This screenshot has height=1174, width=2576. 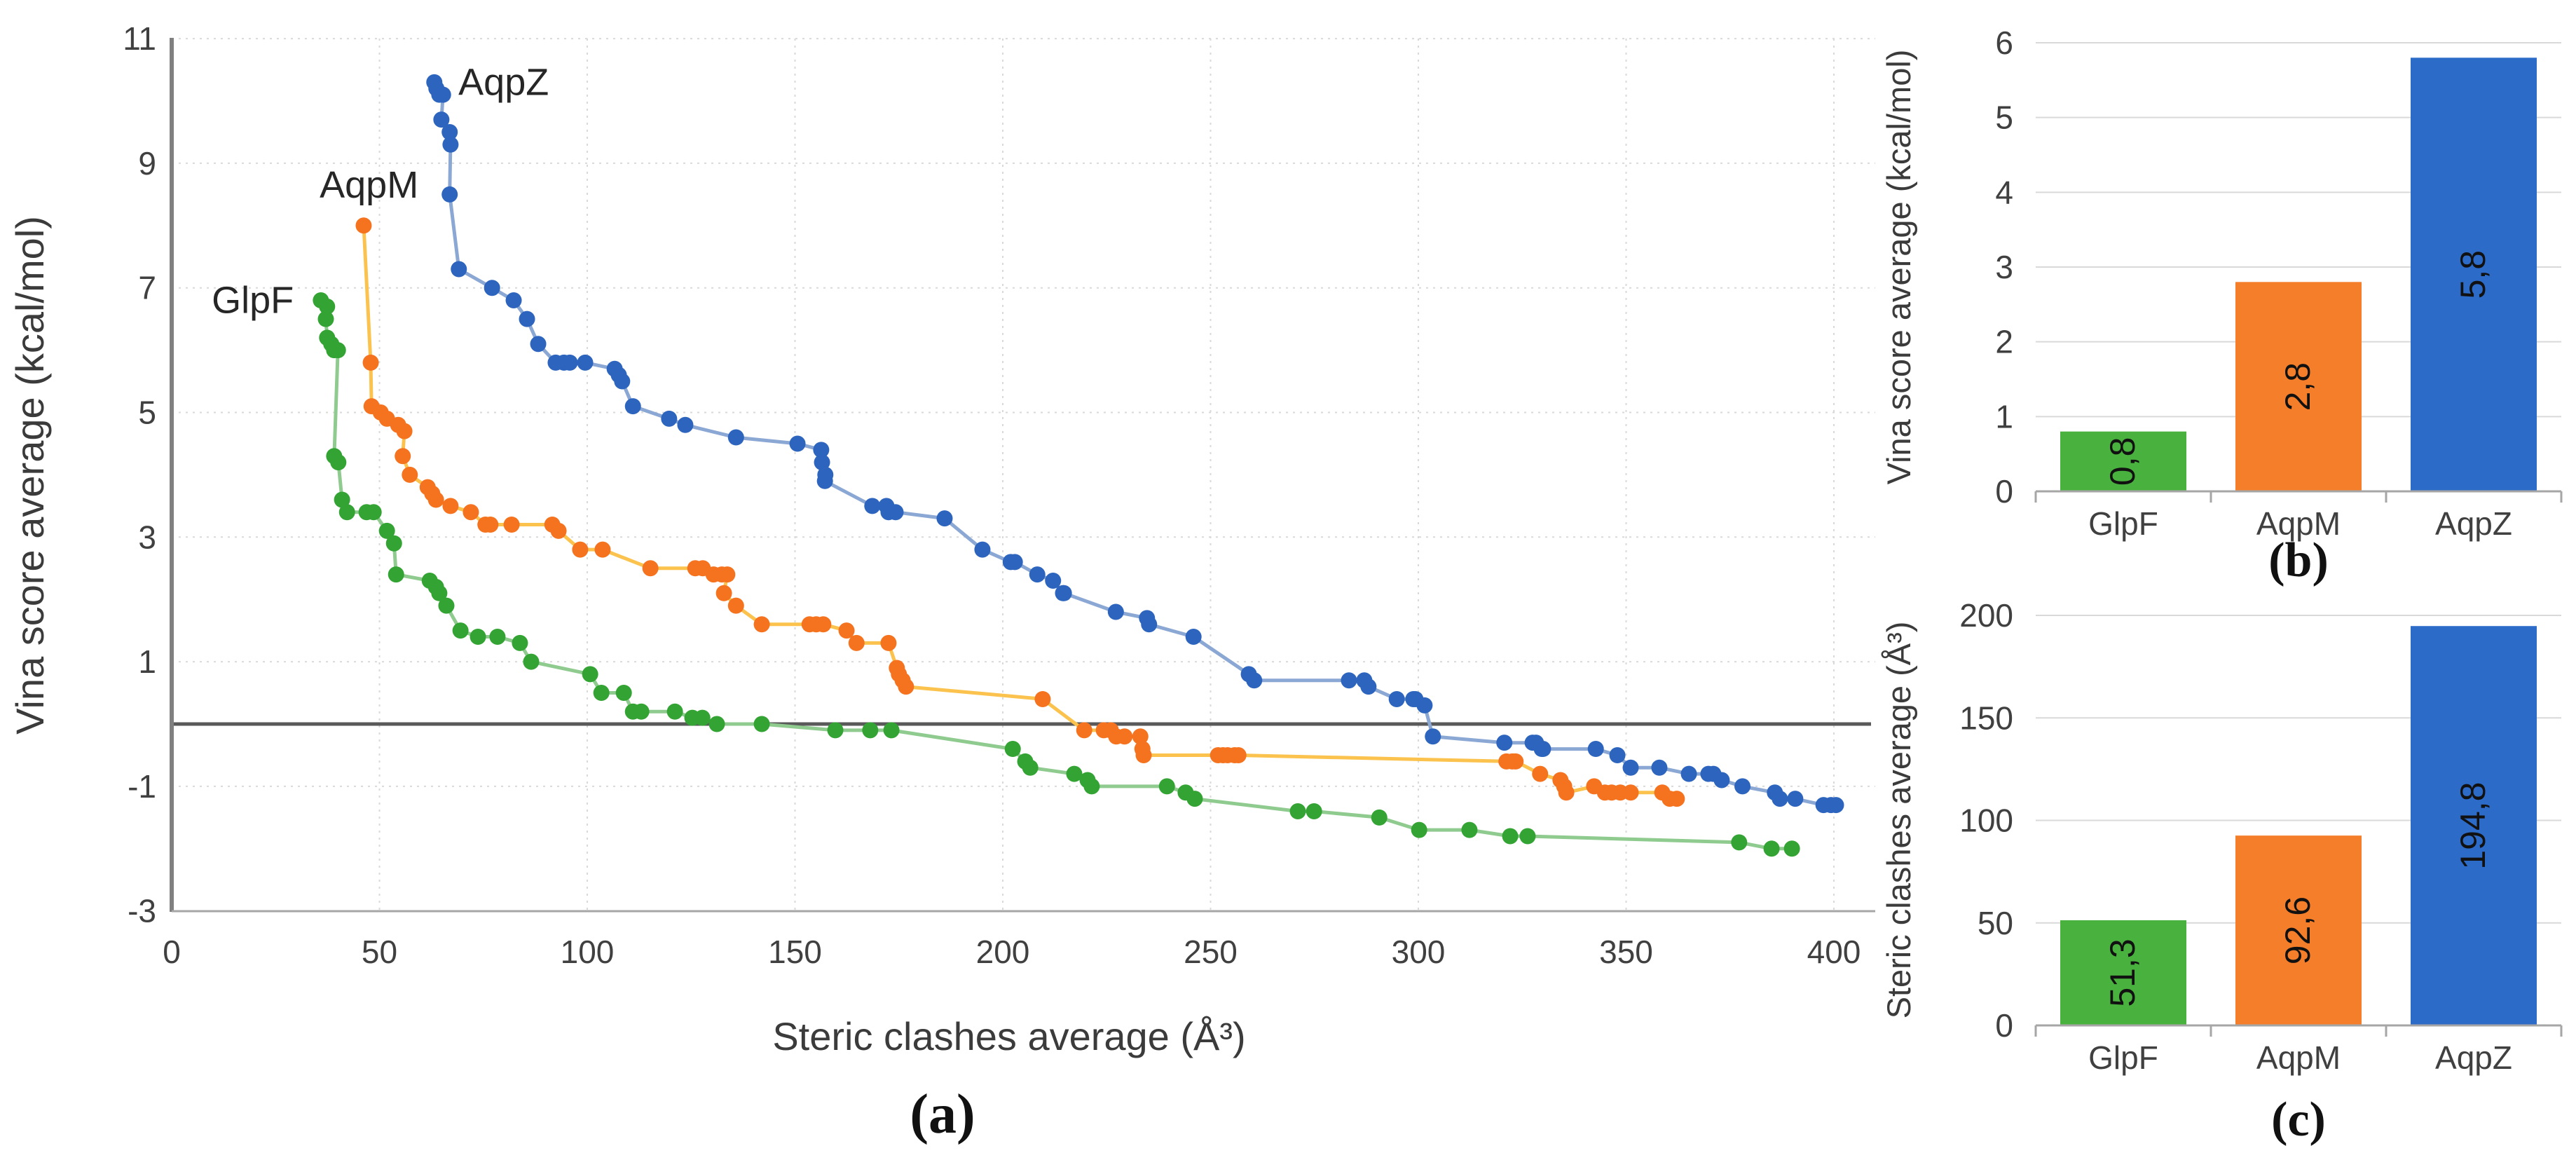 I want to click on x-tick-label: 300, so click(x=1419, y=952).